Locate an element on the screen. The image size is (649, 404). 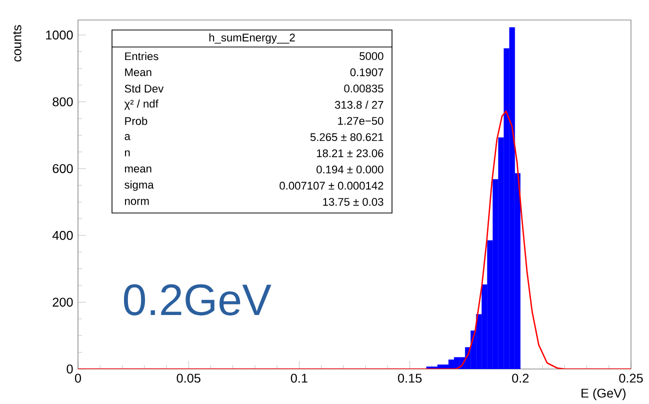
annotation: 1.27e−50 is located at coordinates (361, 120).